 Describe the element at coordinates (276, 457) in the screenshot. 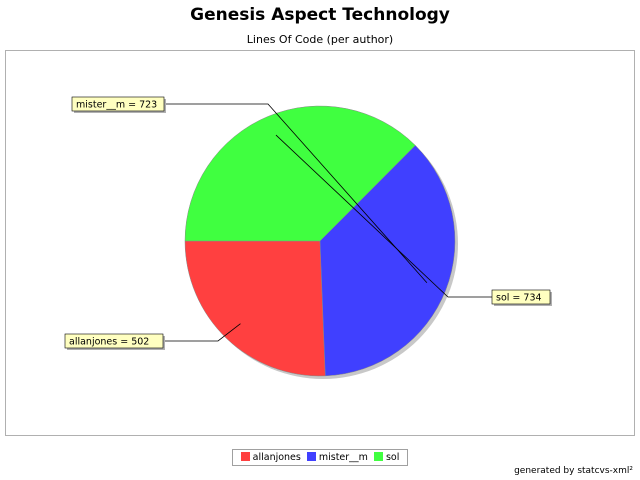

I see `legend-label: allanjones` at that location.